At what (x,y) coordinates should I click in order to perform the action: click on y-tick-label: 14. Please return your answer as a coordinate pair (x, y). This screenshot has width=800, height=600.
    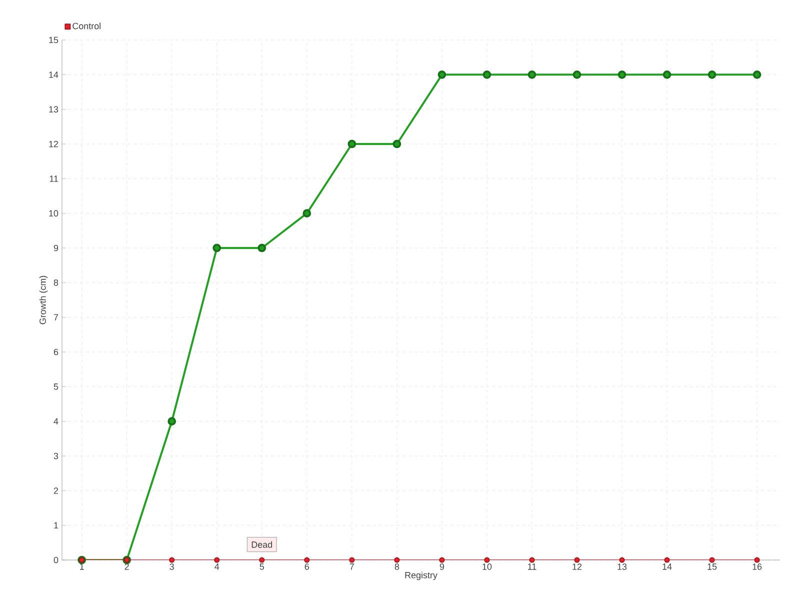
    Looking at the image, I should click on (53, 75).